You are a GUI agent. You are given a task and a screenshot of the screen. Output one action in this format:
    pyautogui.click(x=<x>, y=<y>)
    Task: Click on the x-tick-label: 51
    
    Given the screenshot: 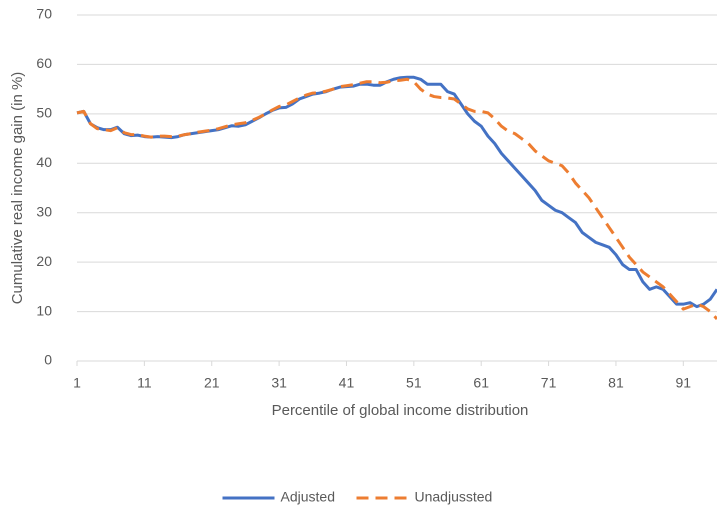 What is the action you would take?
    pyautogui.click(x=414, y=383)
    